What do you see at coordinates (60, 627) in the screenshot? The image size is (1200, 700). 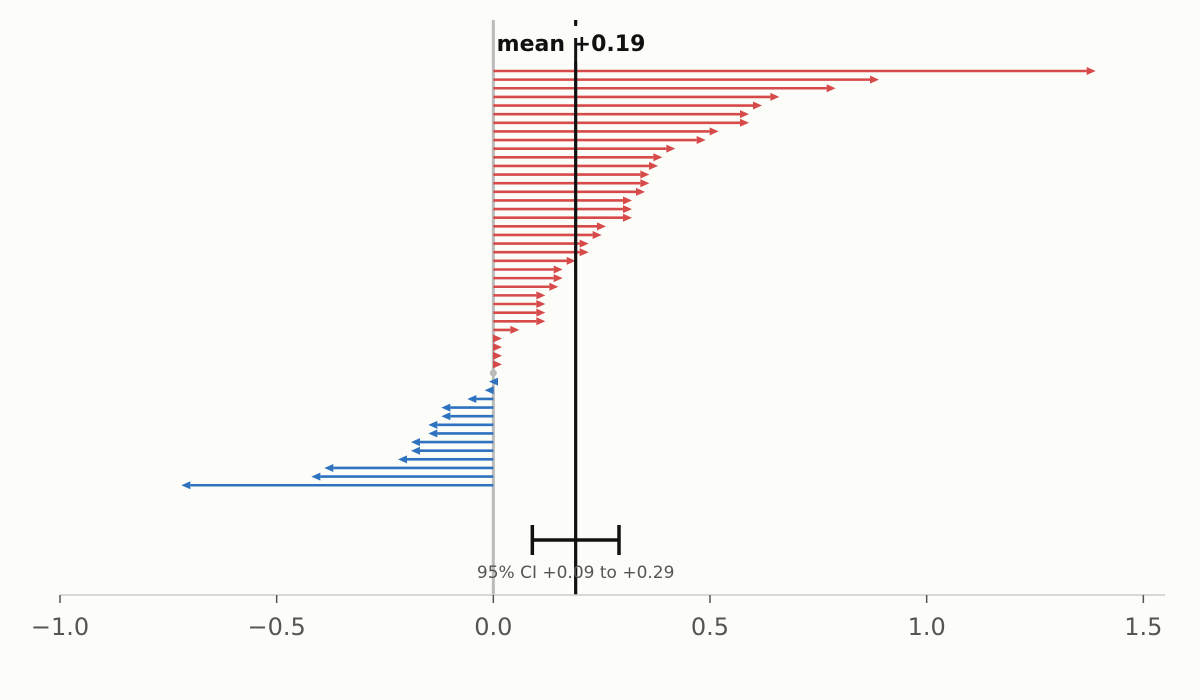 I see `x-tick-label: −1.0` at bounding box center [60, 627].